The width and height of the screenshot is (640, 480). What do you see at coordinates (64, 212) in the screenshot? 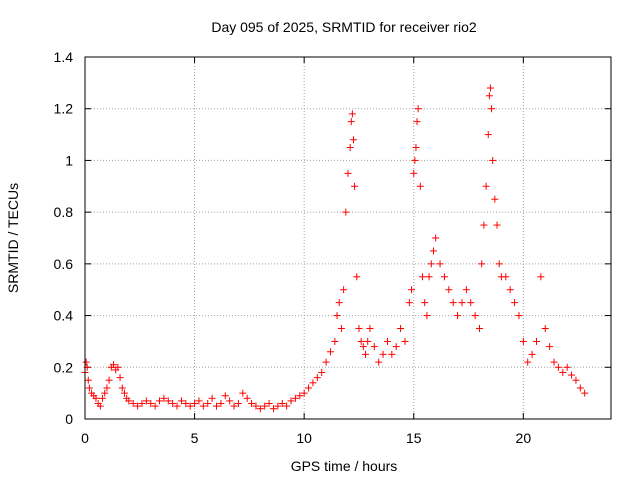
I see `y-tick-label: 0.8` at bounding box center [64, 212].